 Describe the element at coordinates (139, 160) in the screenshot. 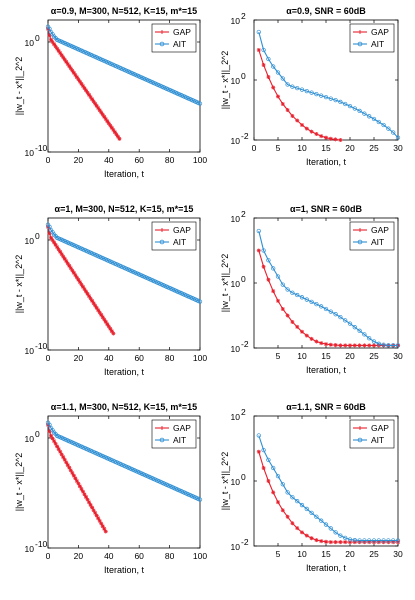

I see `x-tick-label: 60` at that location.